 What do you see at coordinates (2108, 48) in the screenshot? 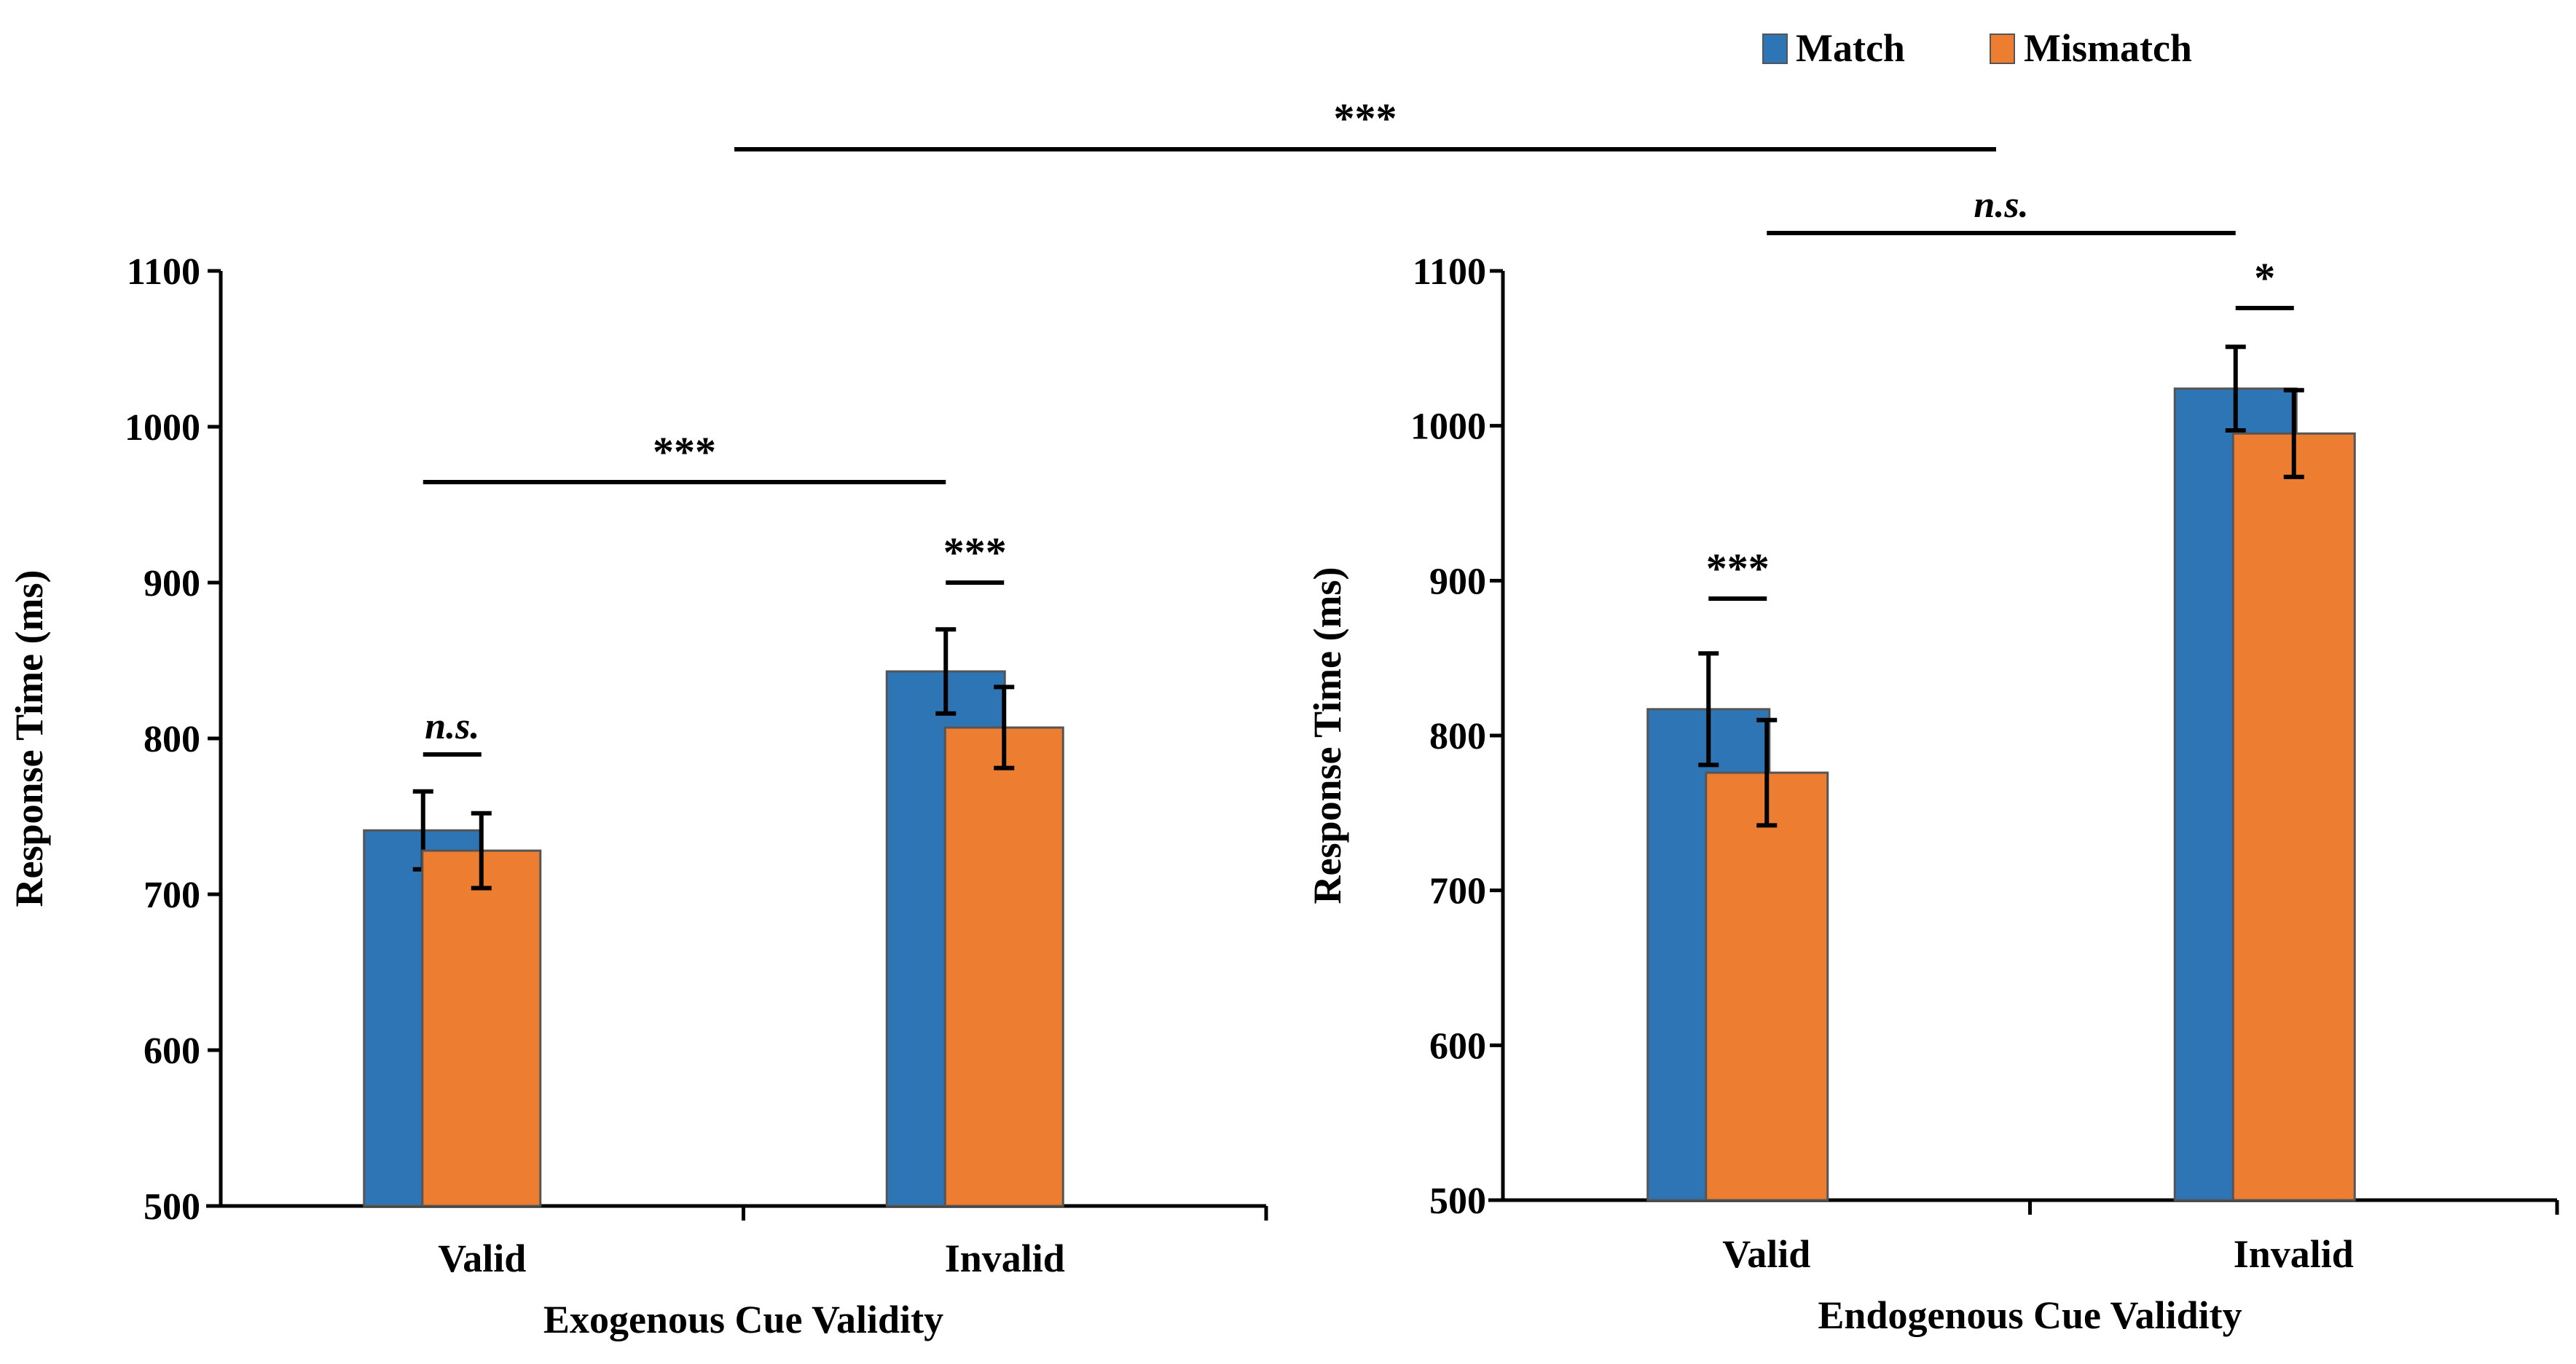
I see `legend-label-mismatch: Mismatch` at bounding box center [2108, 48].